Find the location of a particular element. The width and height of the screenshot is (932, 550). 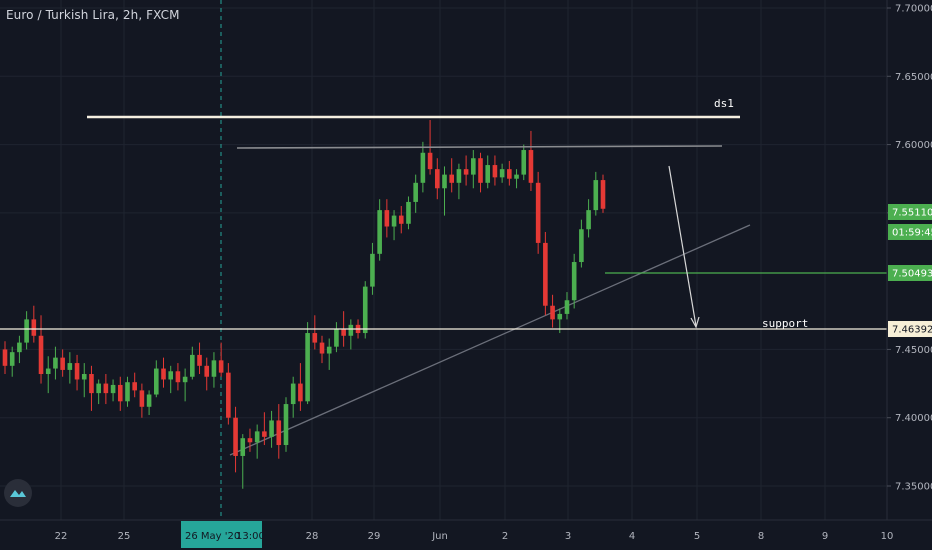

time-tick-label: Jun is located at coordinates (439, 536).